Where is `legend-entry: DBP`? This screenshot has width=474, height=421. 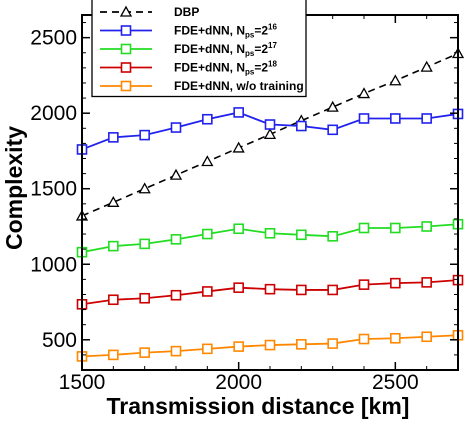 legend-entry: DBP is located at coordinates (149, 12).